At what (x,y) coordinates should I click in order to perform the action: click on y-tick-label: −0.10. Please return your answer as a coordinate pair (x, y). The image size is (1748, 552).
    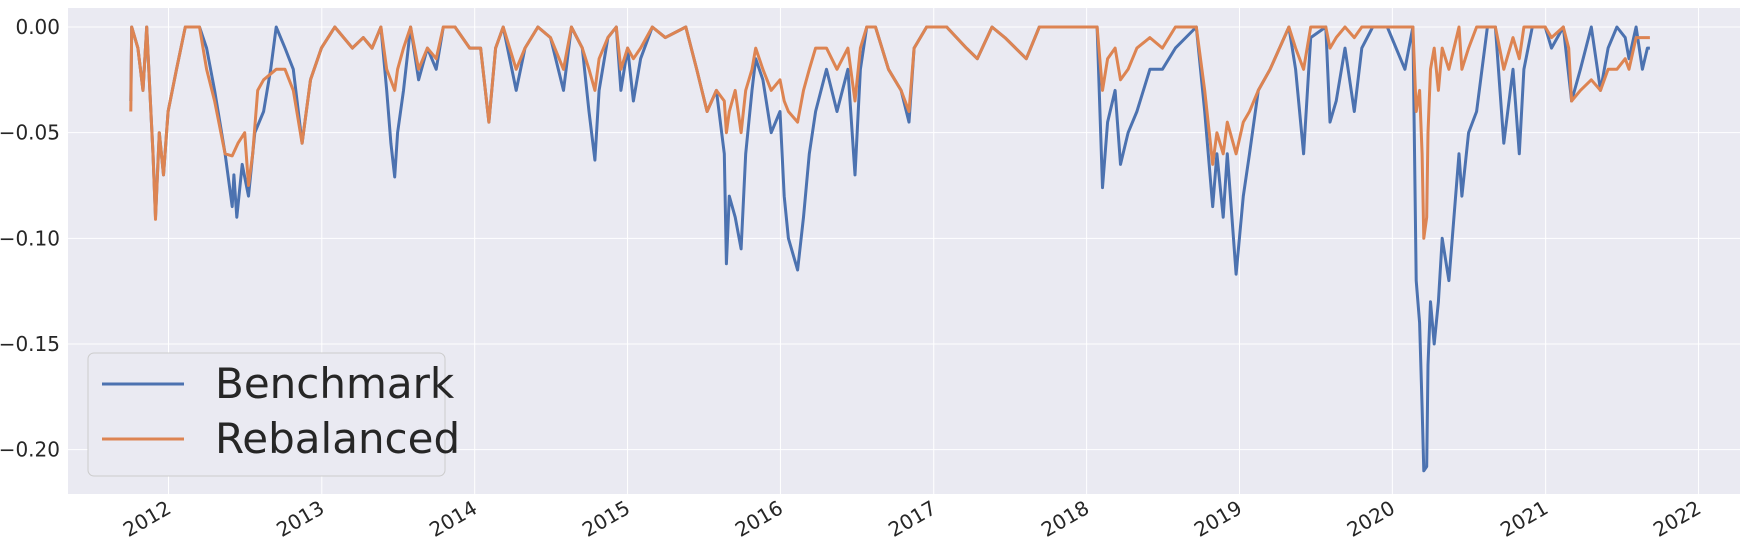
    Looking at the image, I should click on (30, 238).